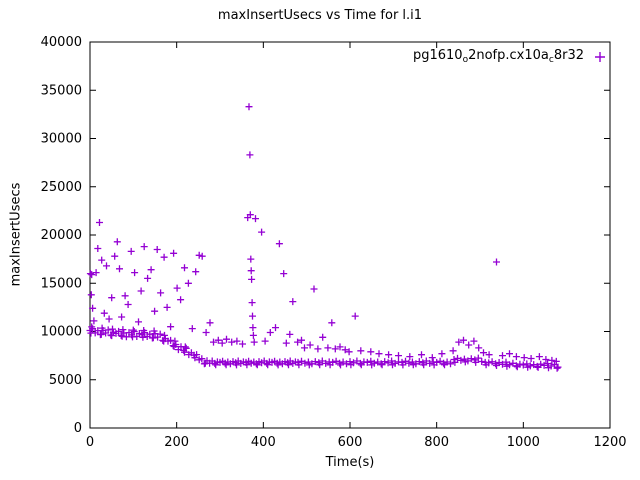 The image size is (640, 480). I want to click on y-axis-label: maxInsertUsecs, so click(16, 234).